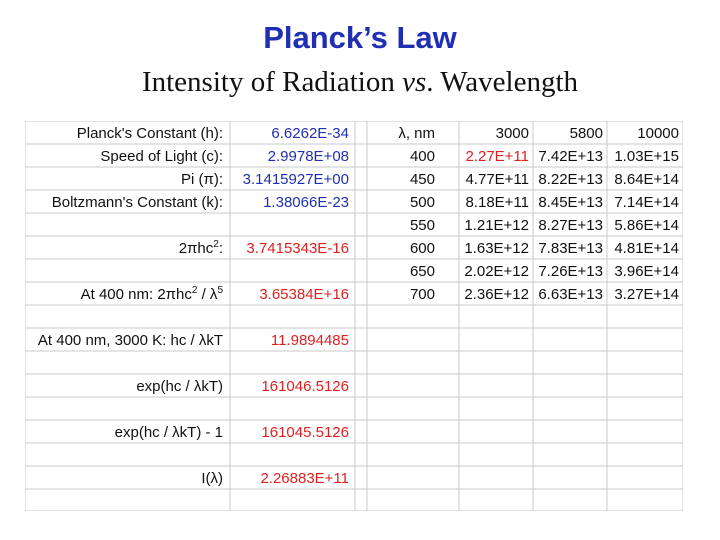 Image resolution: width=720 pixels, height=540 pixels. What do you see at coordinates (496, 294) in the screenshot?
I see `row-value-3000: 2.36E+12` at bounding box center [496, 294].